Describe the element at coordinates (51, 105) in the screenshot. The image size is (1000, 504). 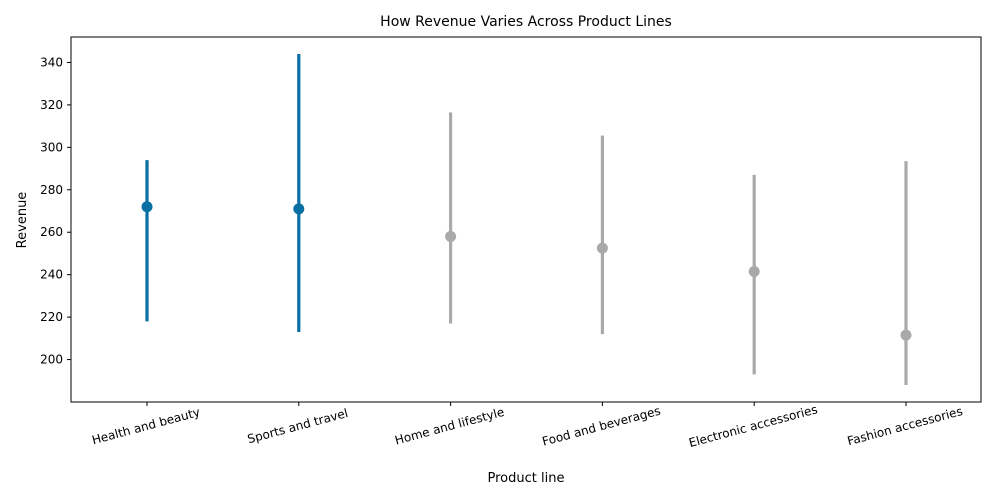
I see `y-tick-label: 320` at that location.